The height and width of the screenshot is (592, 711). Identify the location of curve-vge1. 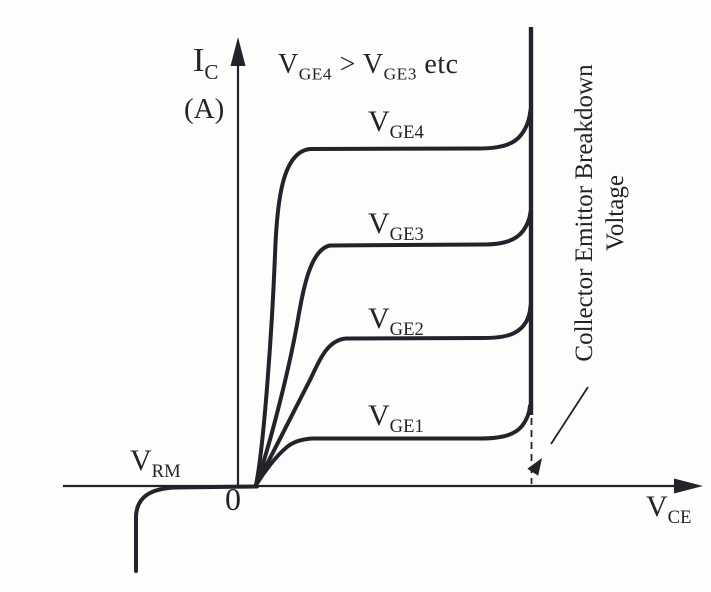
(393, 445).